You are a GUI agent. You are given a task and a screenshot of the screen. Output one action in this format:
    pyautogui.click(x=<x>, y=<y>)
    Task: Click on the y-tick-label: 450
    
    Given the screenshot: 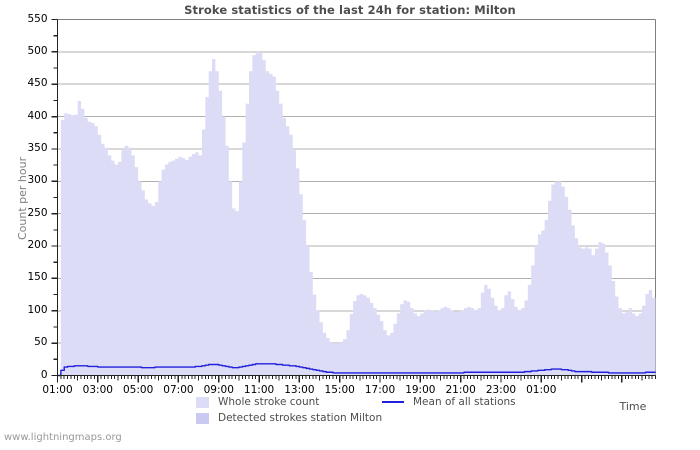 What is the action you would take?
    pyautogui.click(x=37, y=83)
    